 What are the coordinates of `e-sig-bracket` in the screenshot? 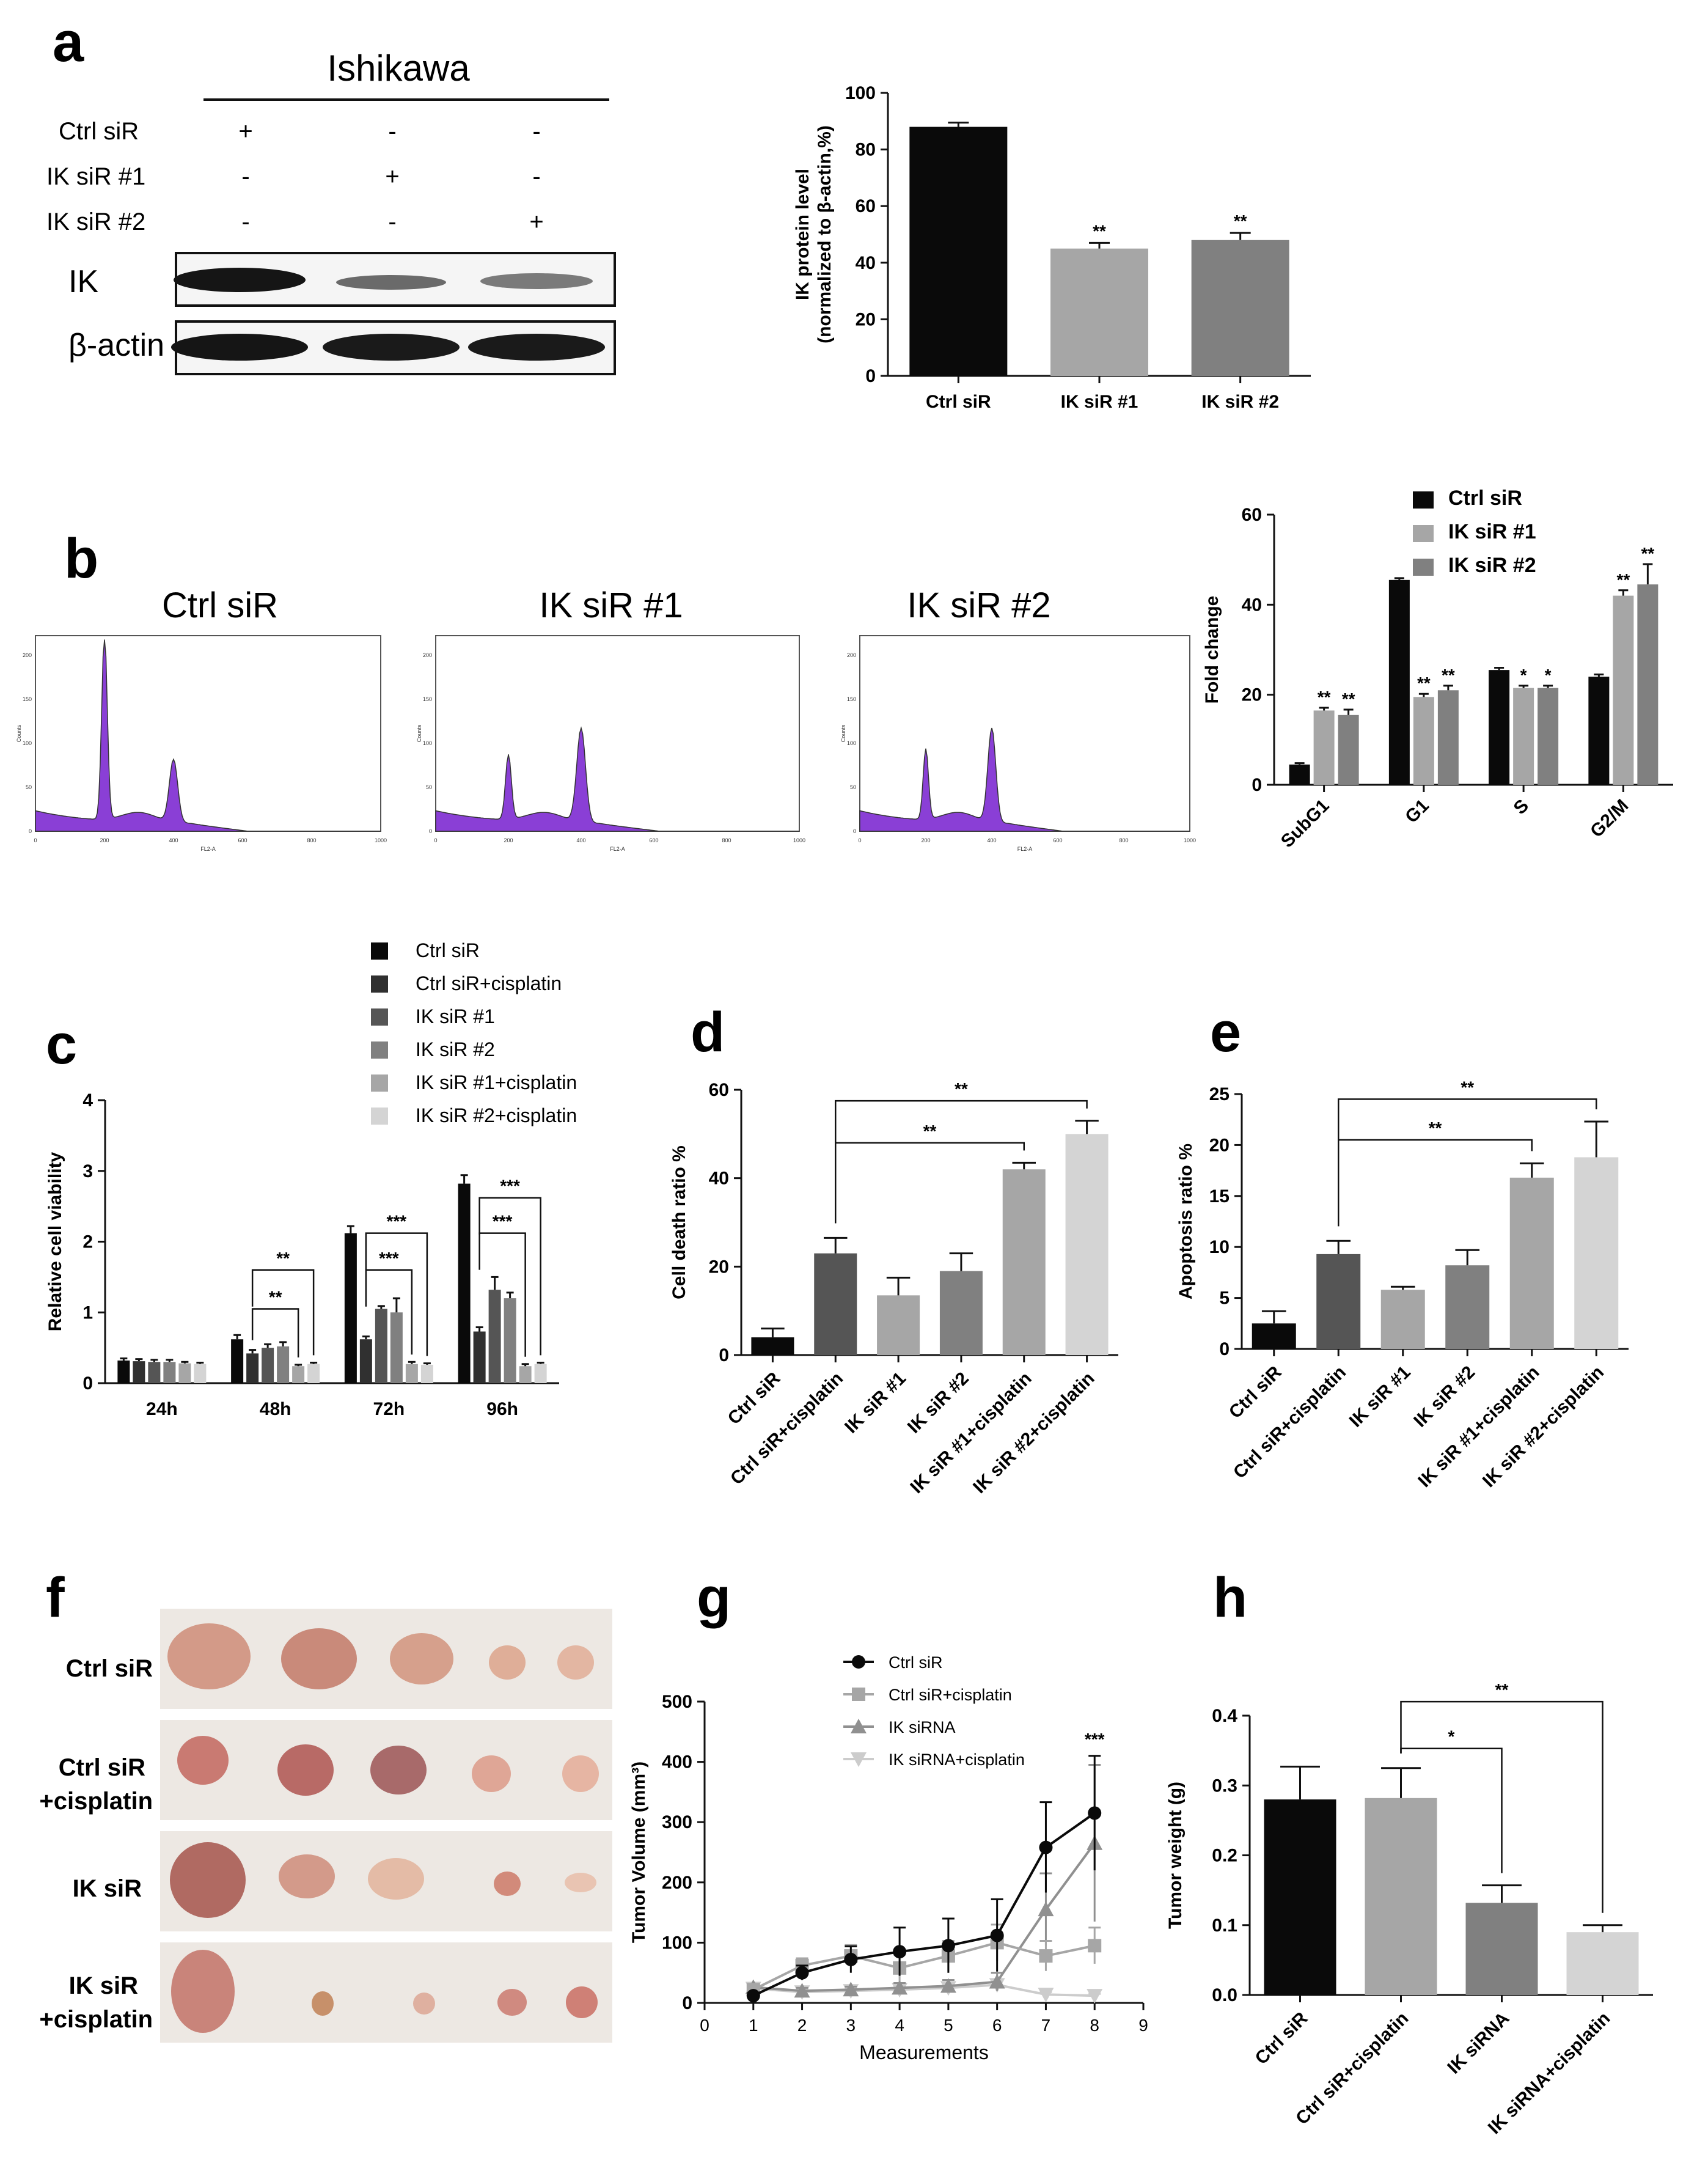 It's located at (1435, 1183).